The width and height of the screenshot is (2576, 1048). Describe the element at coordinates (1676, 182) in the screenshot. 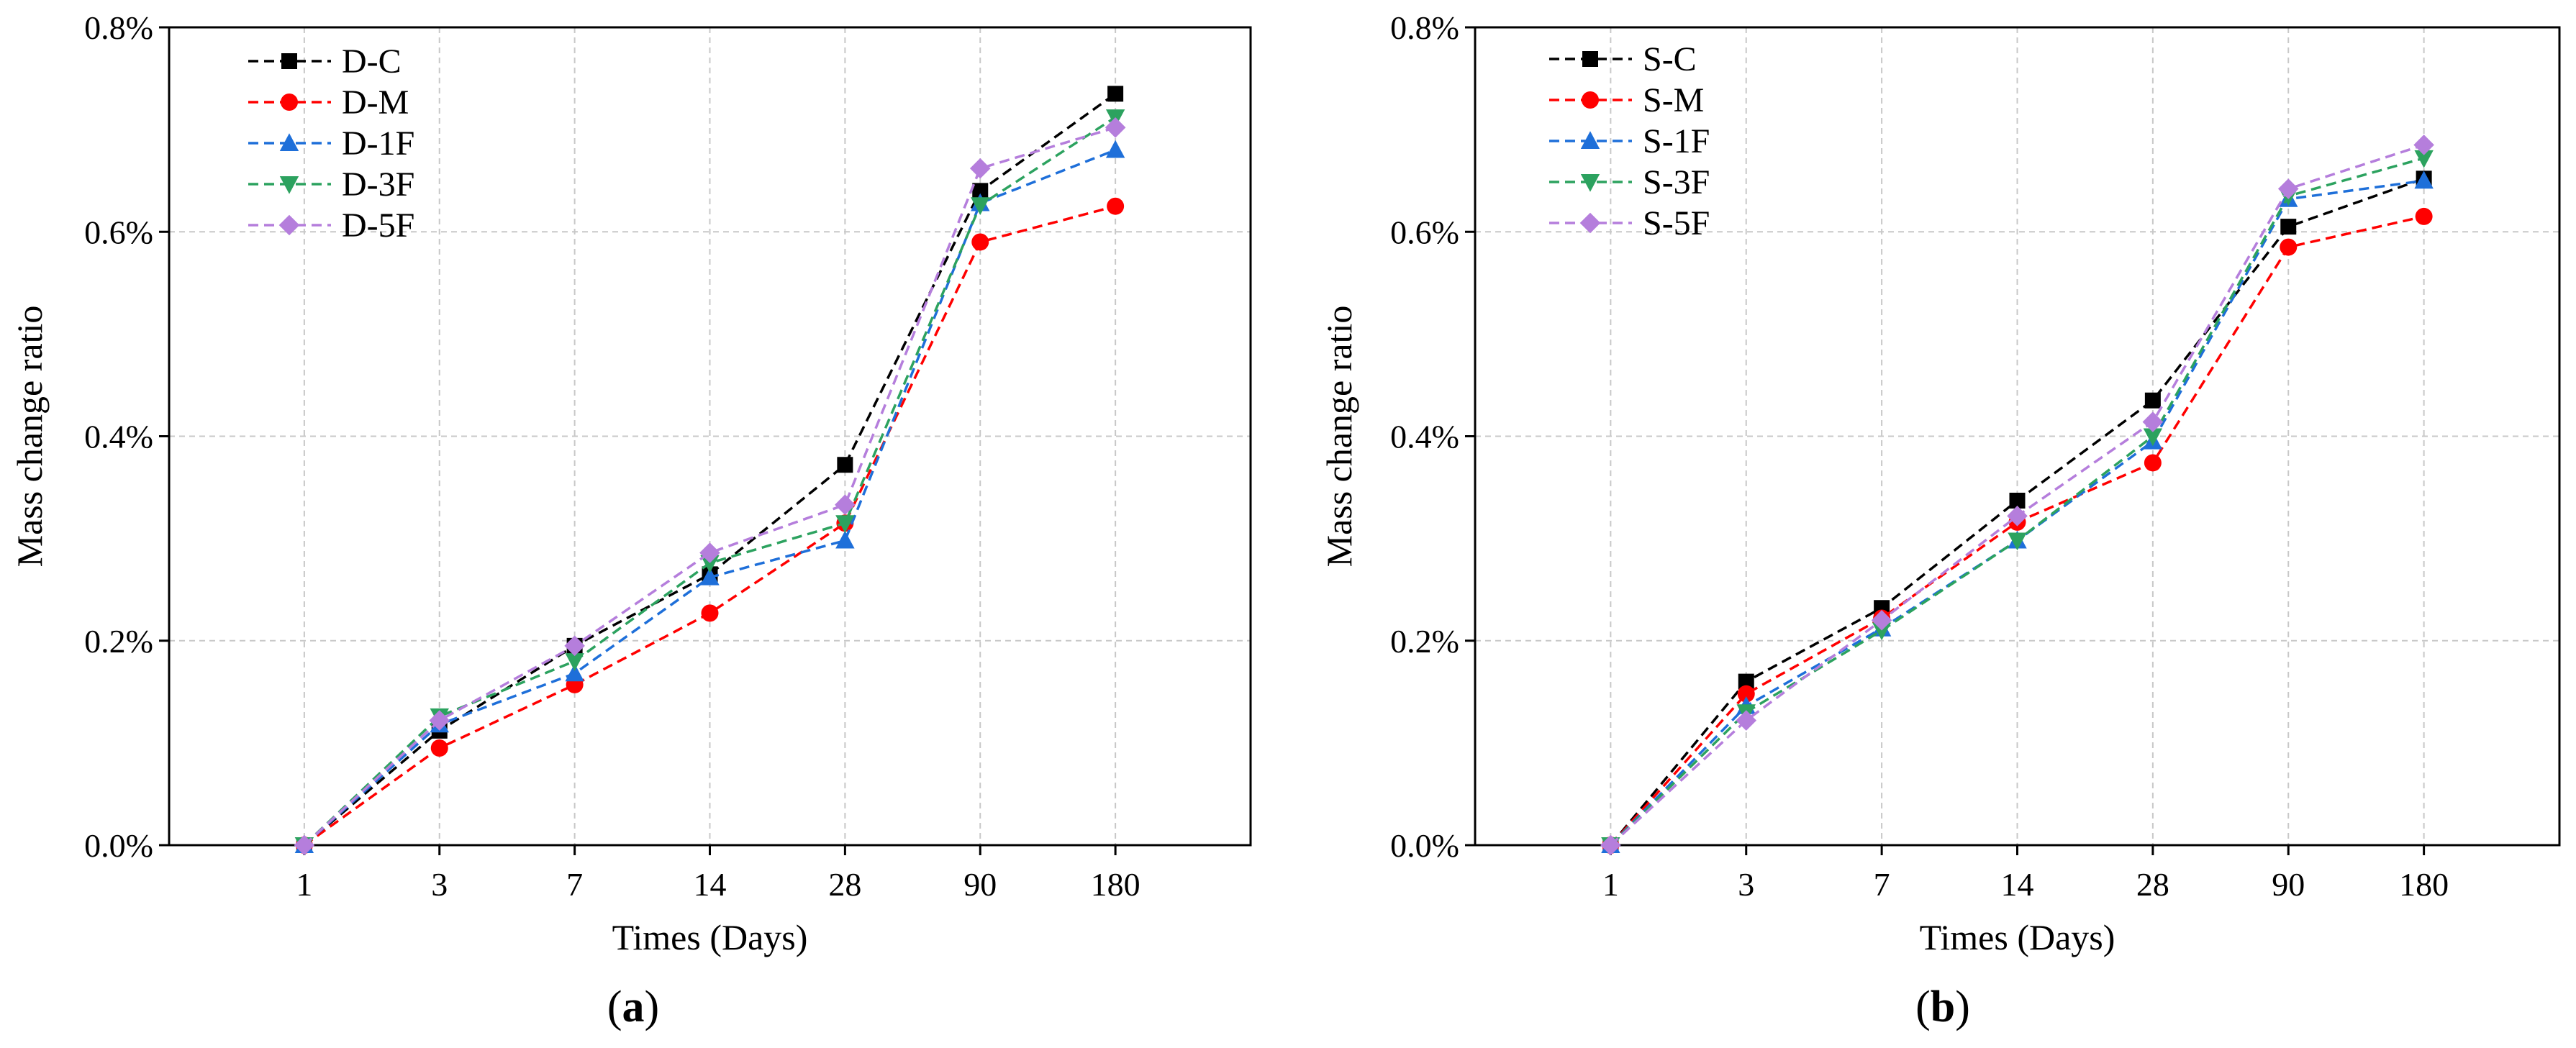

I see `legend-label: S-3F` at that location.